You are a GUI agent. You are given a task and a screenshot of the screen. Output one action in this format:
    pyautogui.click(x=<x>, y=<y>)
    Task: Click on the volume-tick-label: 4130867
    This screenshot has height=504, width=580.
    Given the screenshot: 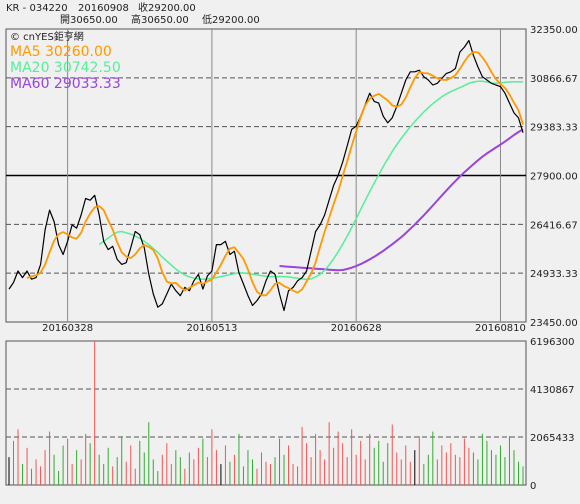 What is the action you would take?
    pyautogui.click(x=552, y=390)
    